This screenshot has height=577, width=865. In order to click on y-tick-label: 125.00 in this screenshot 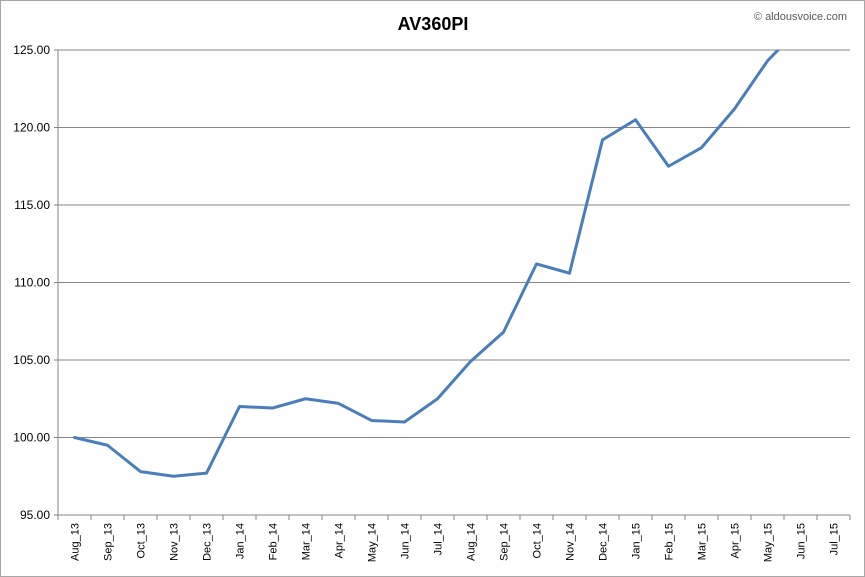, I will do `click(31, 50)`.